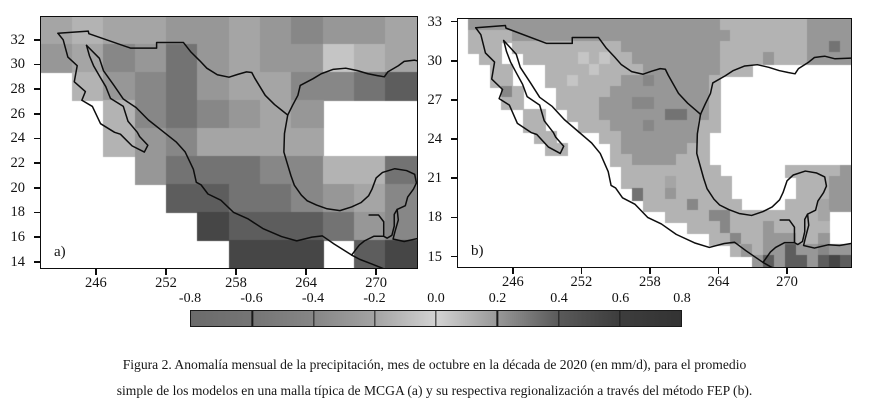 This screenshot has width=869, height=414. I want to click on colorbar-tick-label: -0.4, so click(313, 298).